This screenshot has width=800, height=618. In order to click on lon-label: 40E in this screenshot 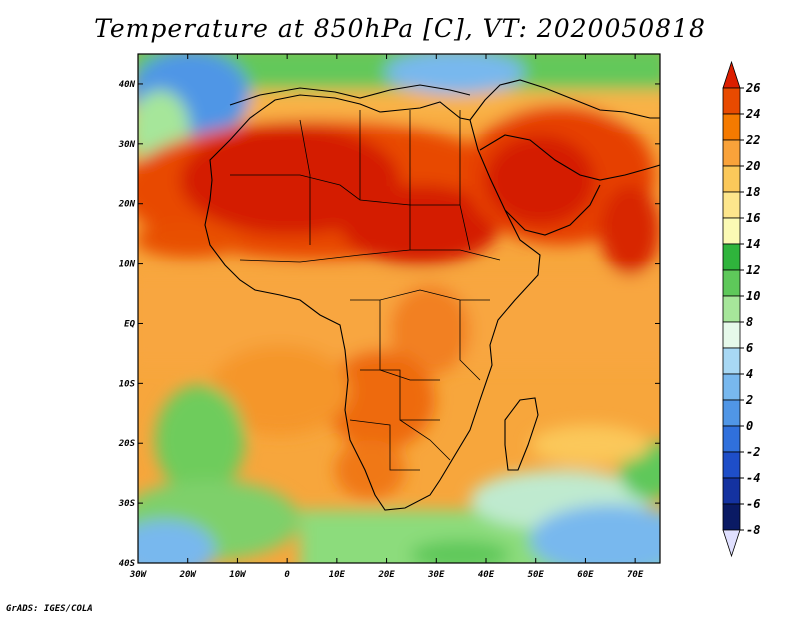, I will do `click(486, 575)`.